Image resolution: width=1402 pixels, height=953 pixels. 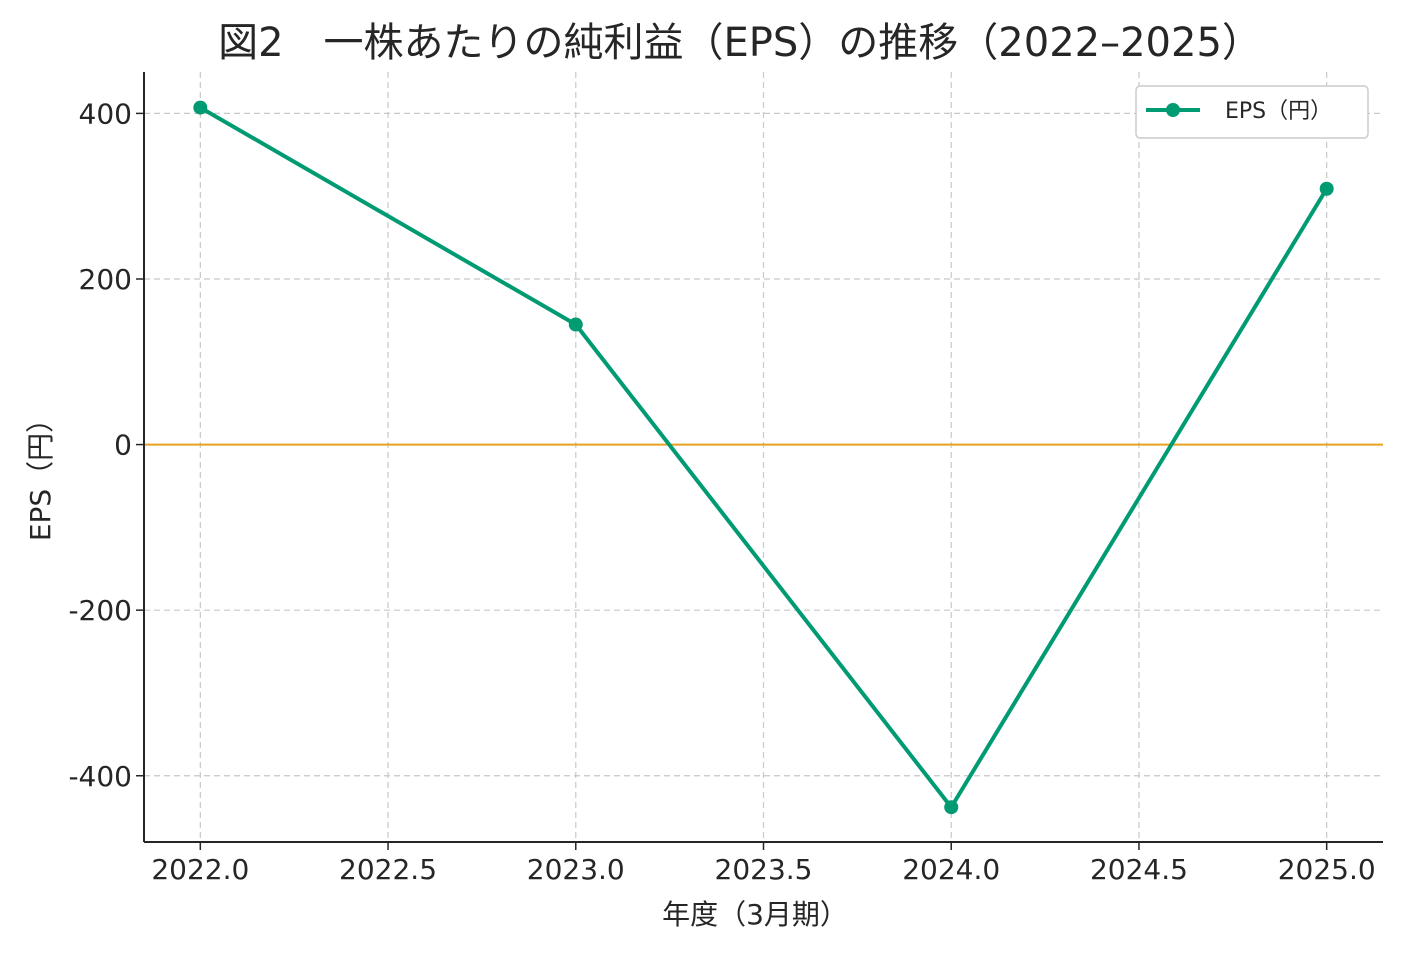 What do you see at coordinates (123, 445) in the screenshot?
I see `y-tick-label: 0` at bounding box center [123, 445].